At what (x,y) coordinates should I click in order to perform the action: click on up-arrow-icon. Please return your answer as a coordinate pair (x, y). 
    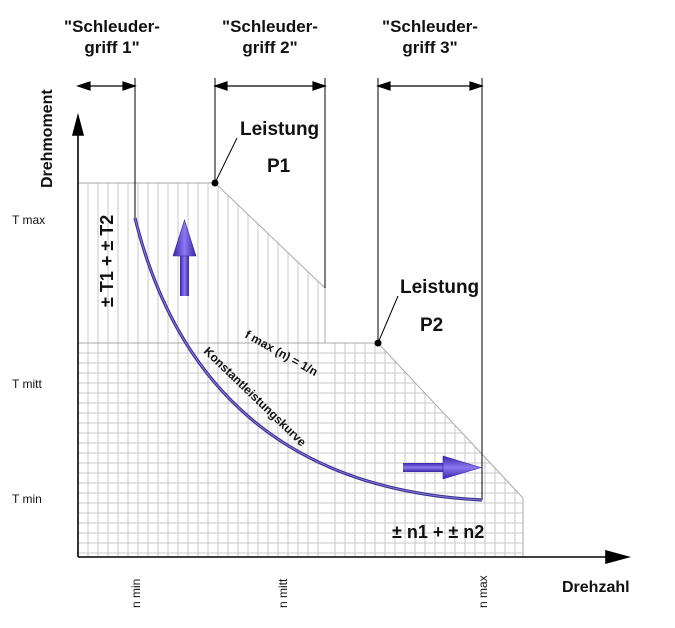
    Looking at the image, I should click on (184, 257).